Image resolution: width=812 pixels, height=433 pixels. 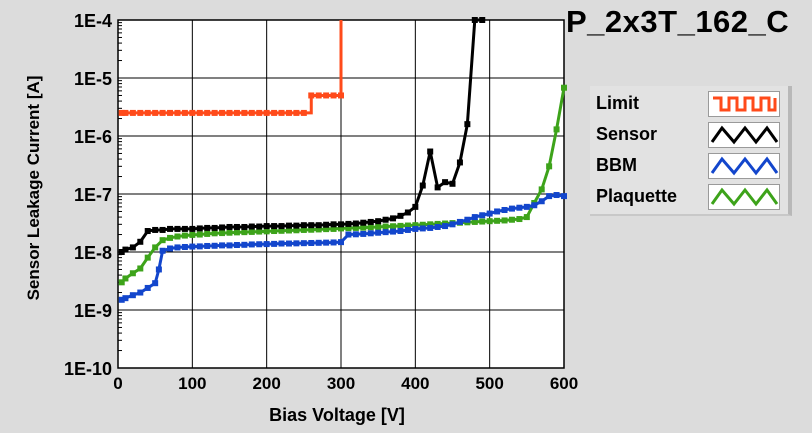 I want to click on y-tick-label: 1E-6, so click(x=93, y=137).